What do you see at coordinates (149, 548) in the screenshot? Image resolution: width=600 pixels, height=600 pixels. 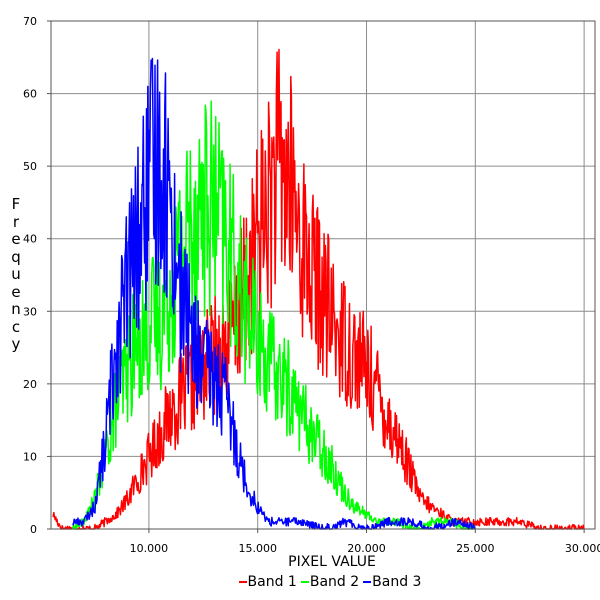 I see `x-tick-label: 10.000` at bounding box center [149, 548].